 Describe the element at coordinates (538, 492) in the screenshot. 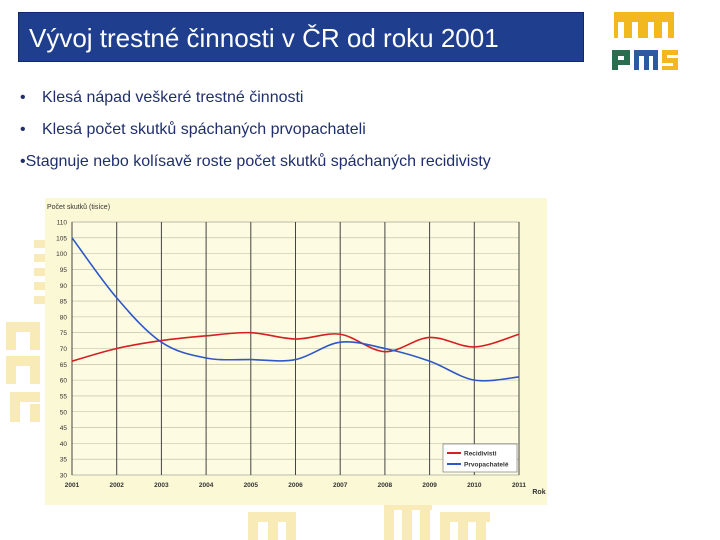

I see `x-axis-label: Rok` at that location.